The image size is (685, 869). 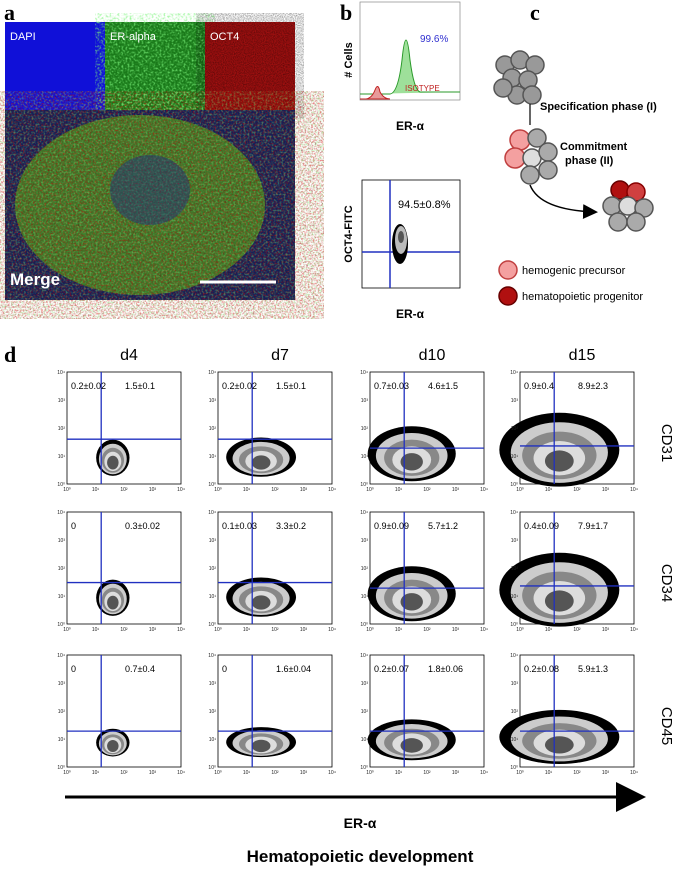 What do you see at coordinates (574, 271) in the screenshot?
I see `legend-label: hemogenic precursor` at bounding box center [574, 271].